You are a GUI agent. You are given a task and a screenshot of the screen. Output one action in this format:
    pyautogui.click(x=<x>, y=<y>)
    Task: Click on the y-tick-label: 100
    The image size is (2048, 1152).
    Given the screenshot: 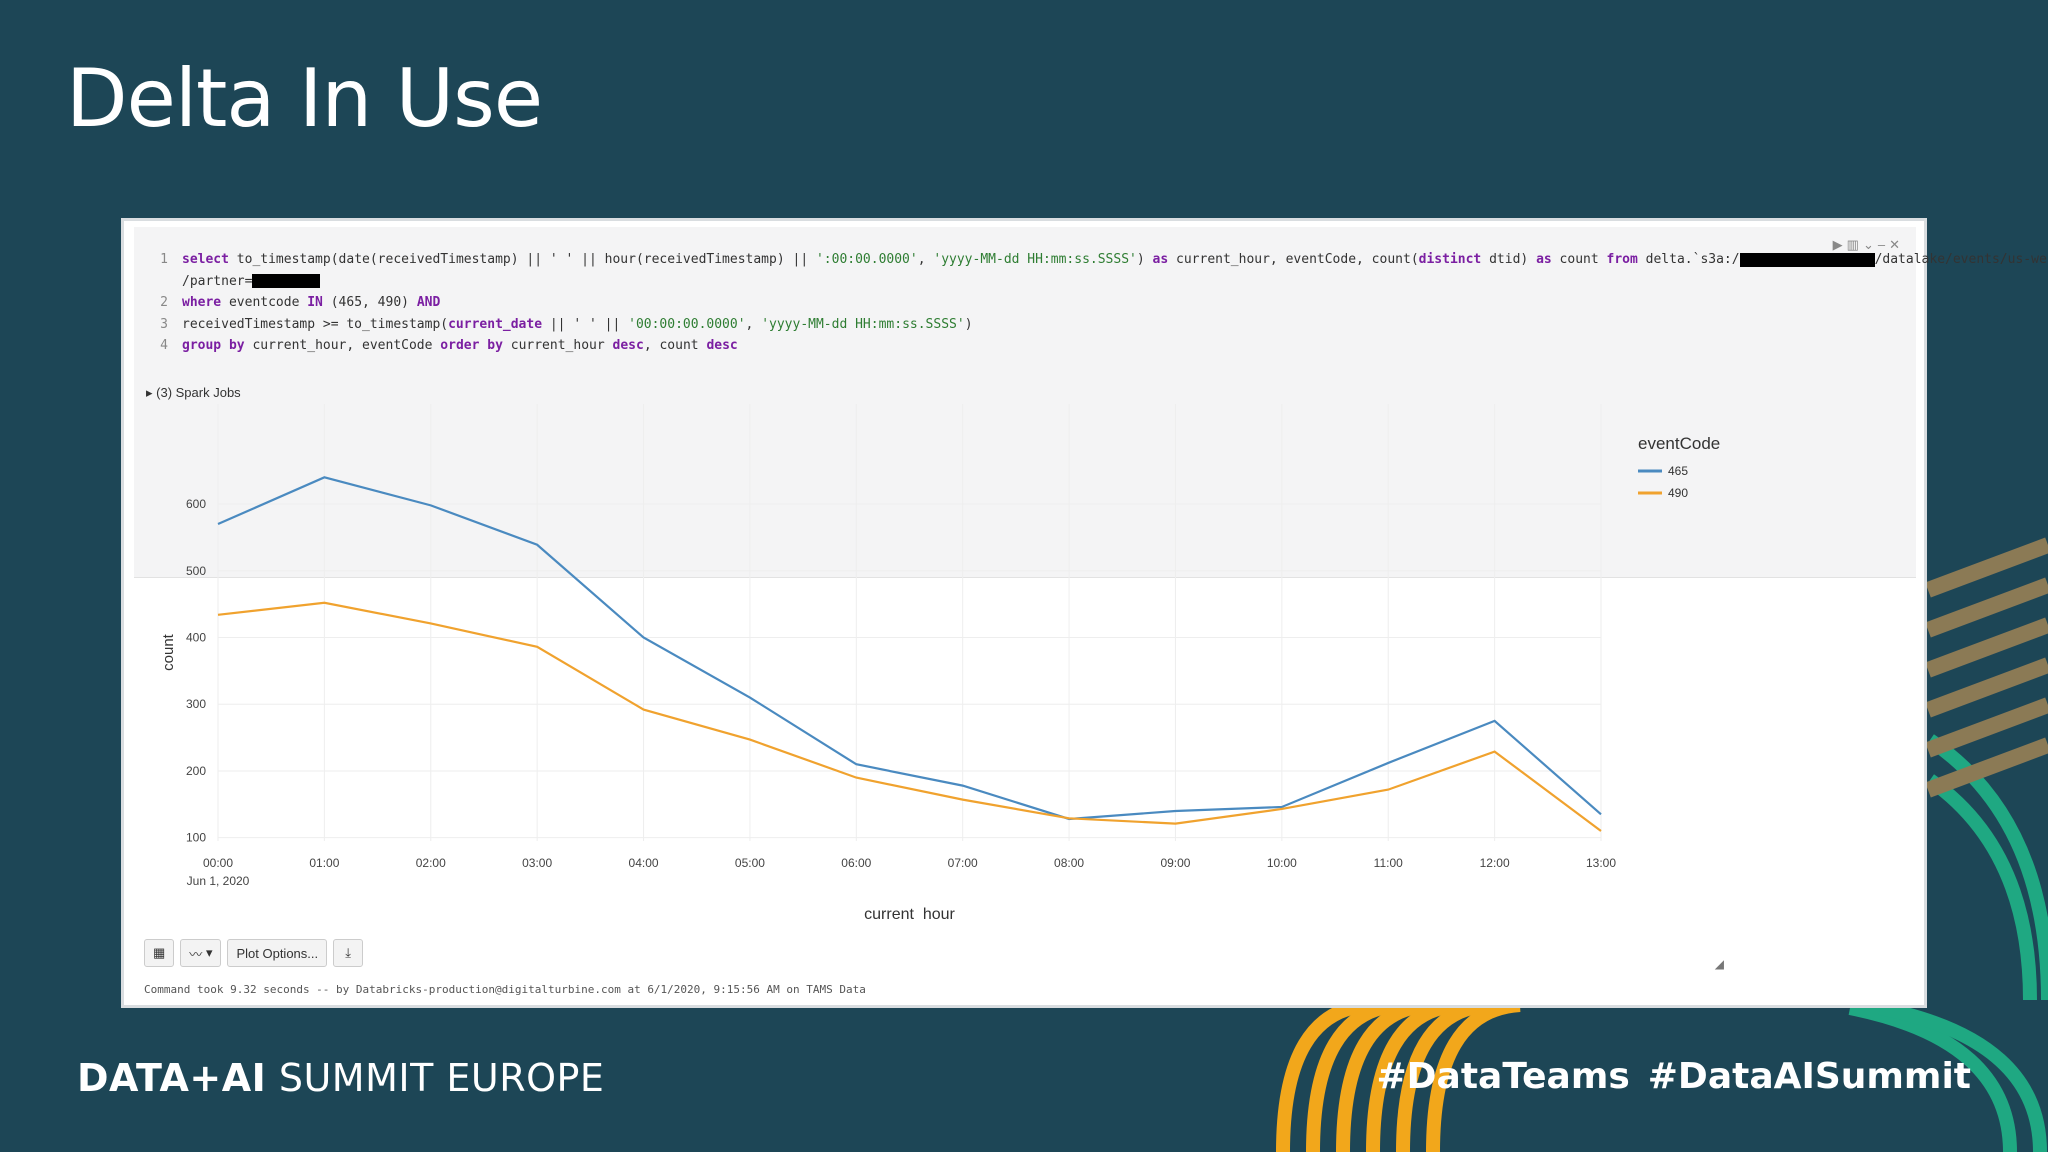 What is the action you would take?
    pyautogui.click(x=196, y=838)
    